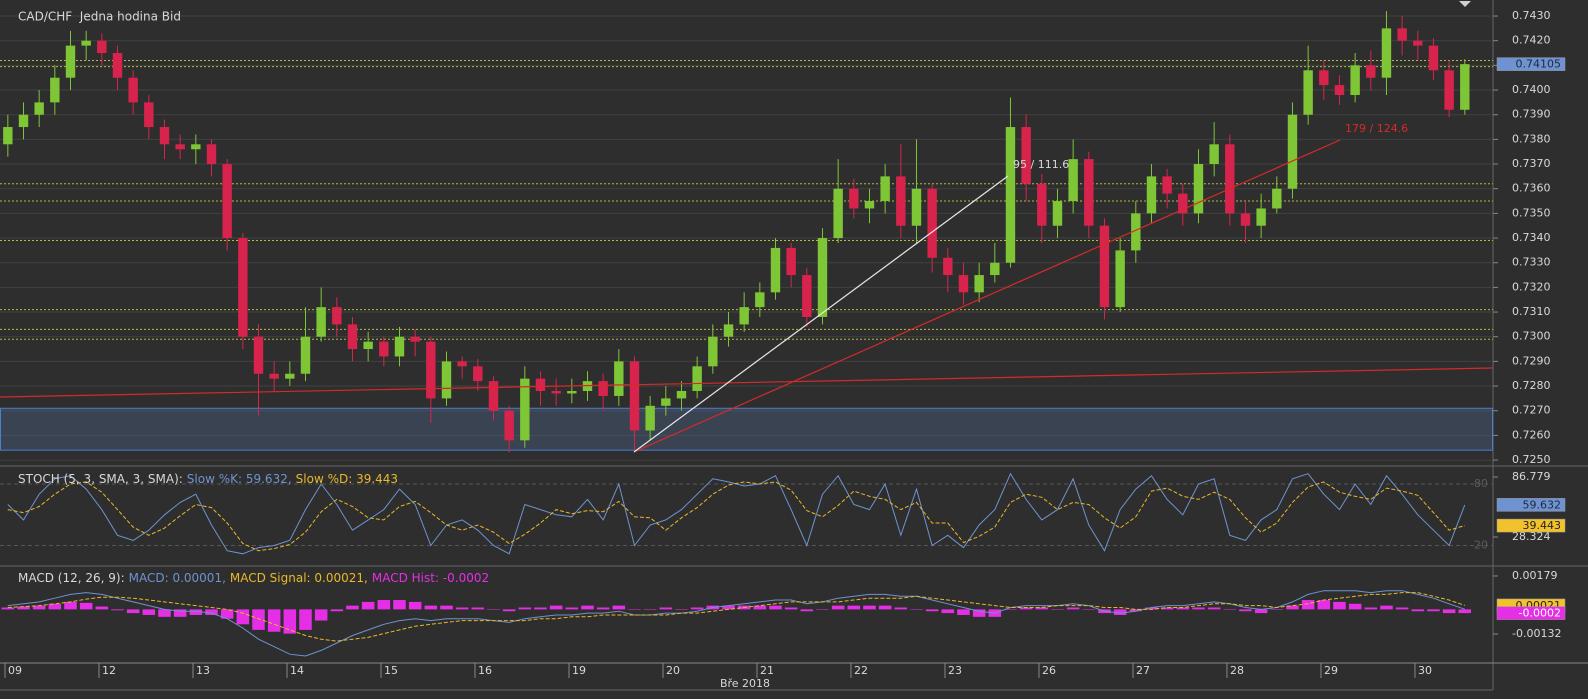 The height and width of the screenshot is (699, 1588). Describe the element at coordinates (1531, 360) in the screenshot. I see `y-tick-label: 0.7290` at that location.